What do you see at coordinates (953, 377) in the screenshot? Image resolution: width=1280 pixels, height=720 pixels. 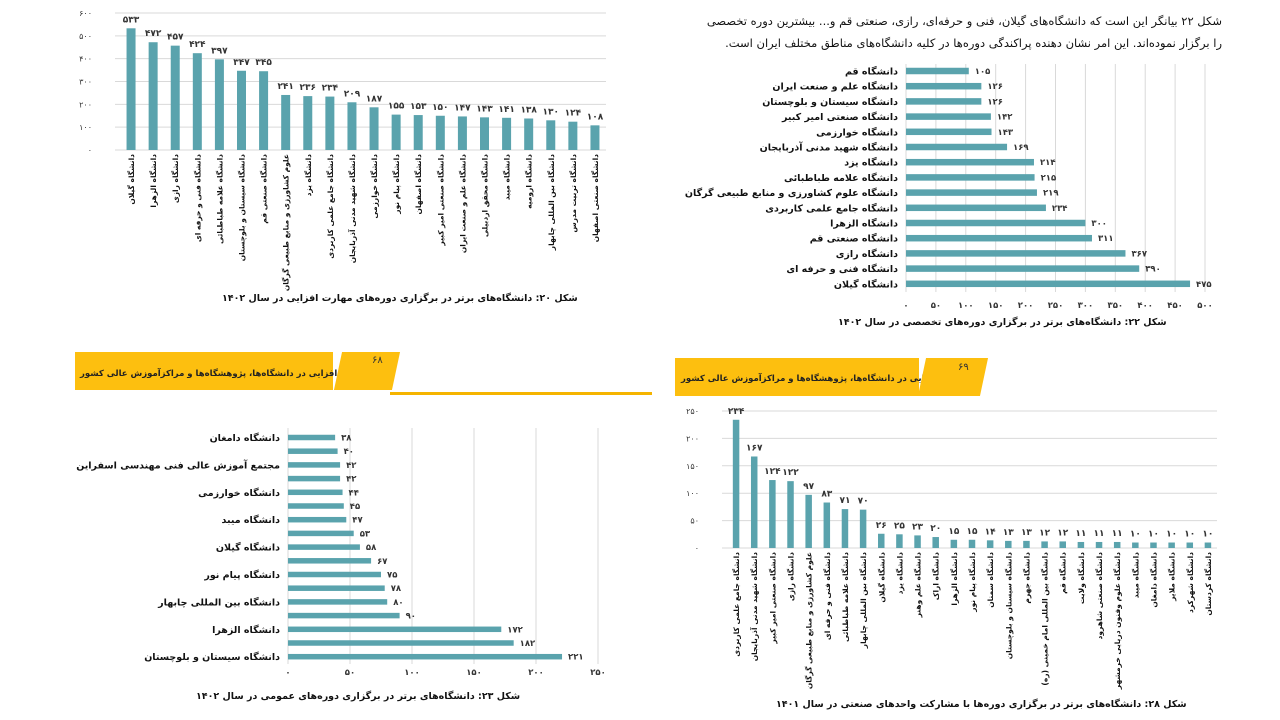 I see `page-number-box` at bounding box center [953, 377].